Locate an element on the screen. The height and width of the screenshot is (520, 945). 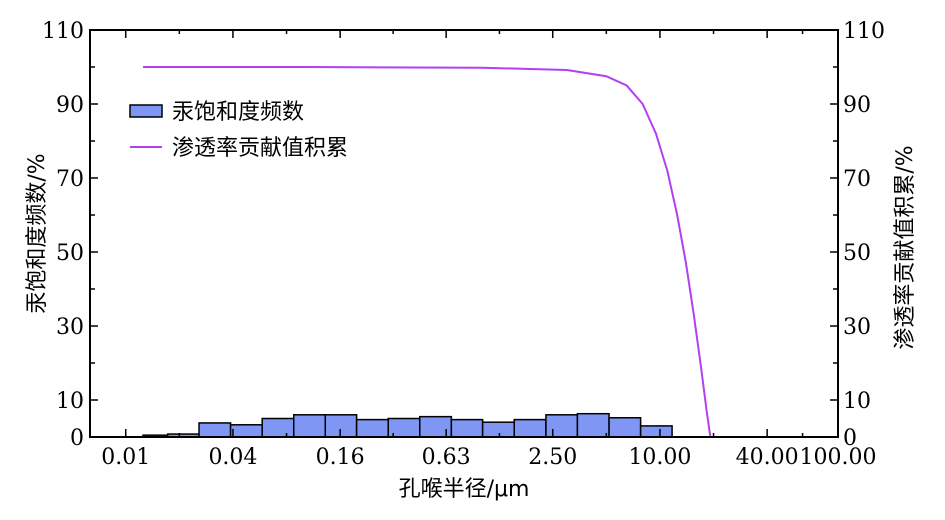
histogram-bars is located at coordinates (407, 425).